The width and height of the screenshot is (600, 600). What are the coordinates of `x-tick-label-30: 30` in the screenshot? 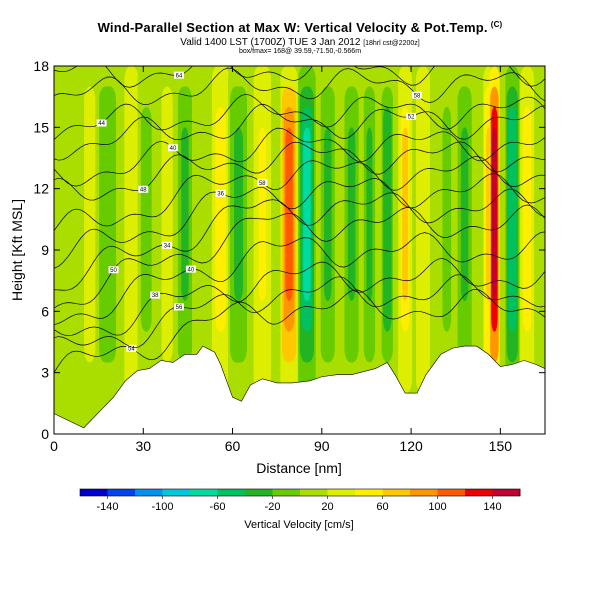 It's located at (143, 446).